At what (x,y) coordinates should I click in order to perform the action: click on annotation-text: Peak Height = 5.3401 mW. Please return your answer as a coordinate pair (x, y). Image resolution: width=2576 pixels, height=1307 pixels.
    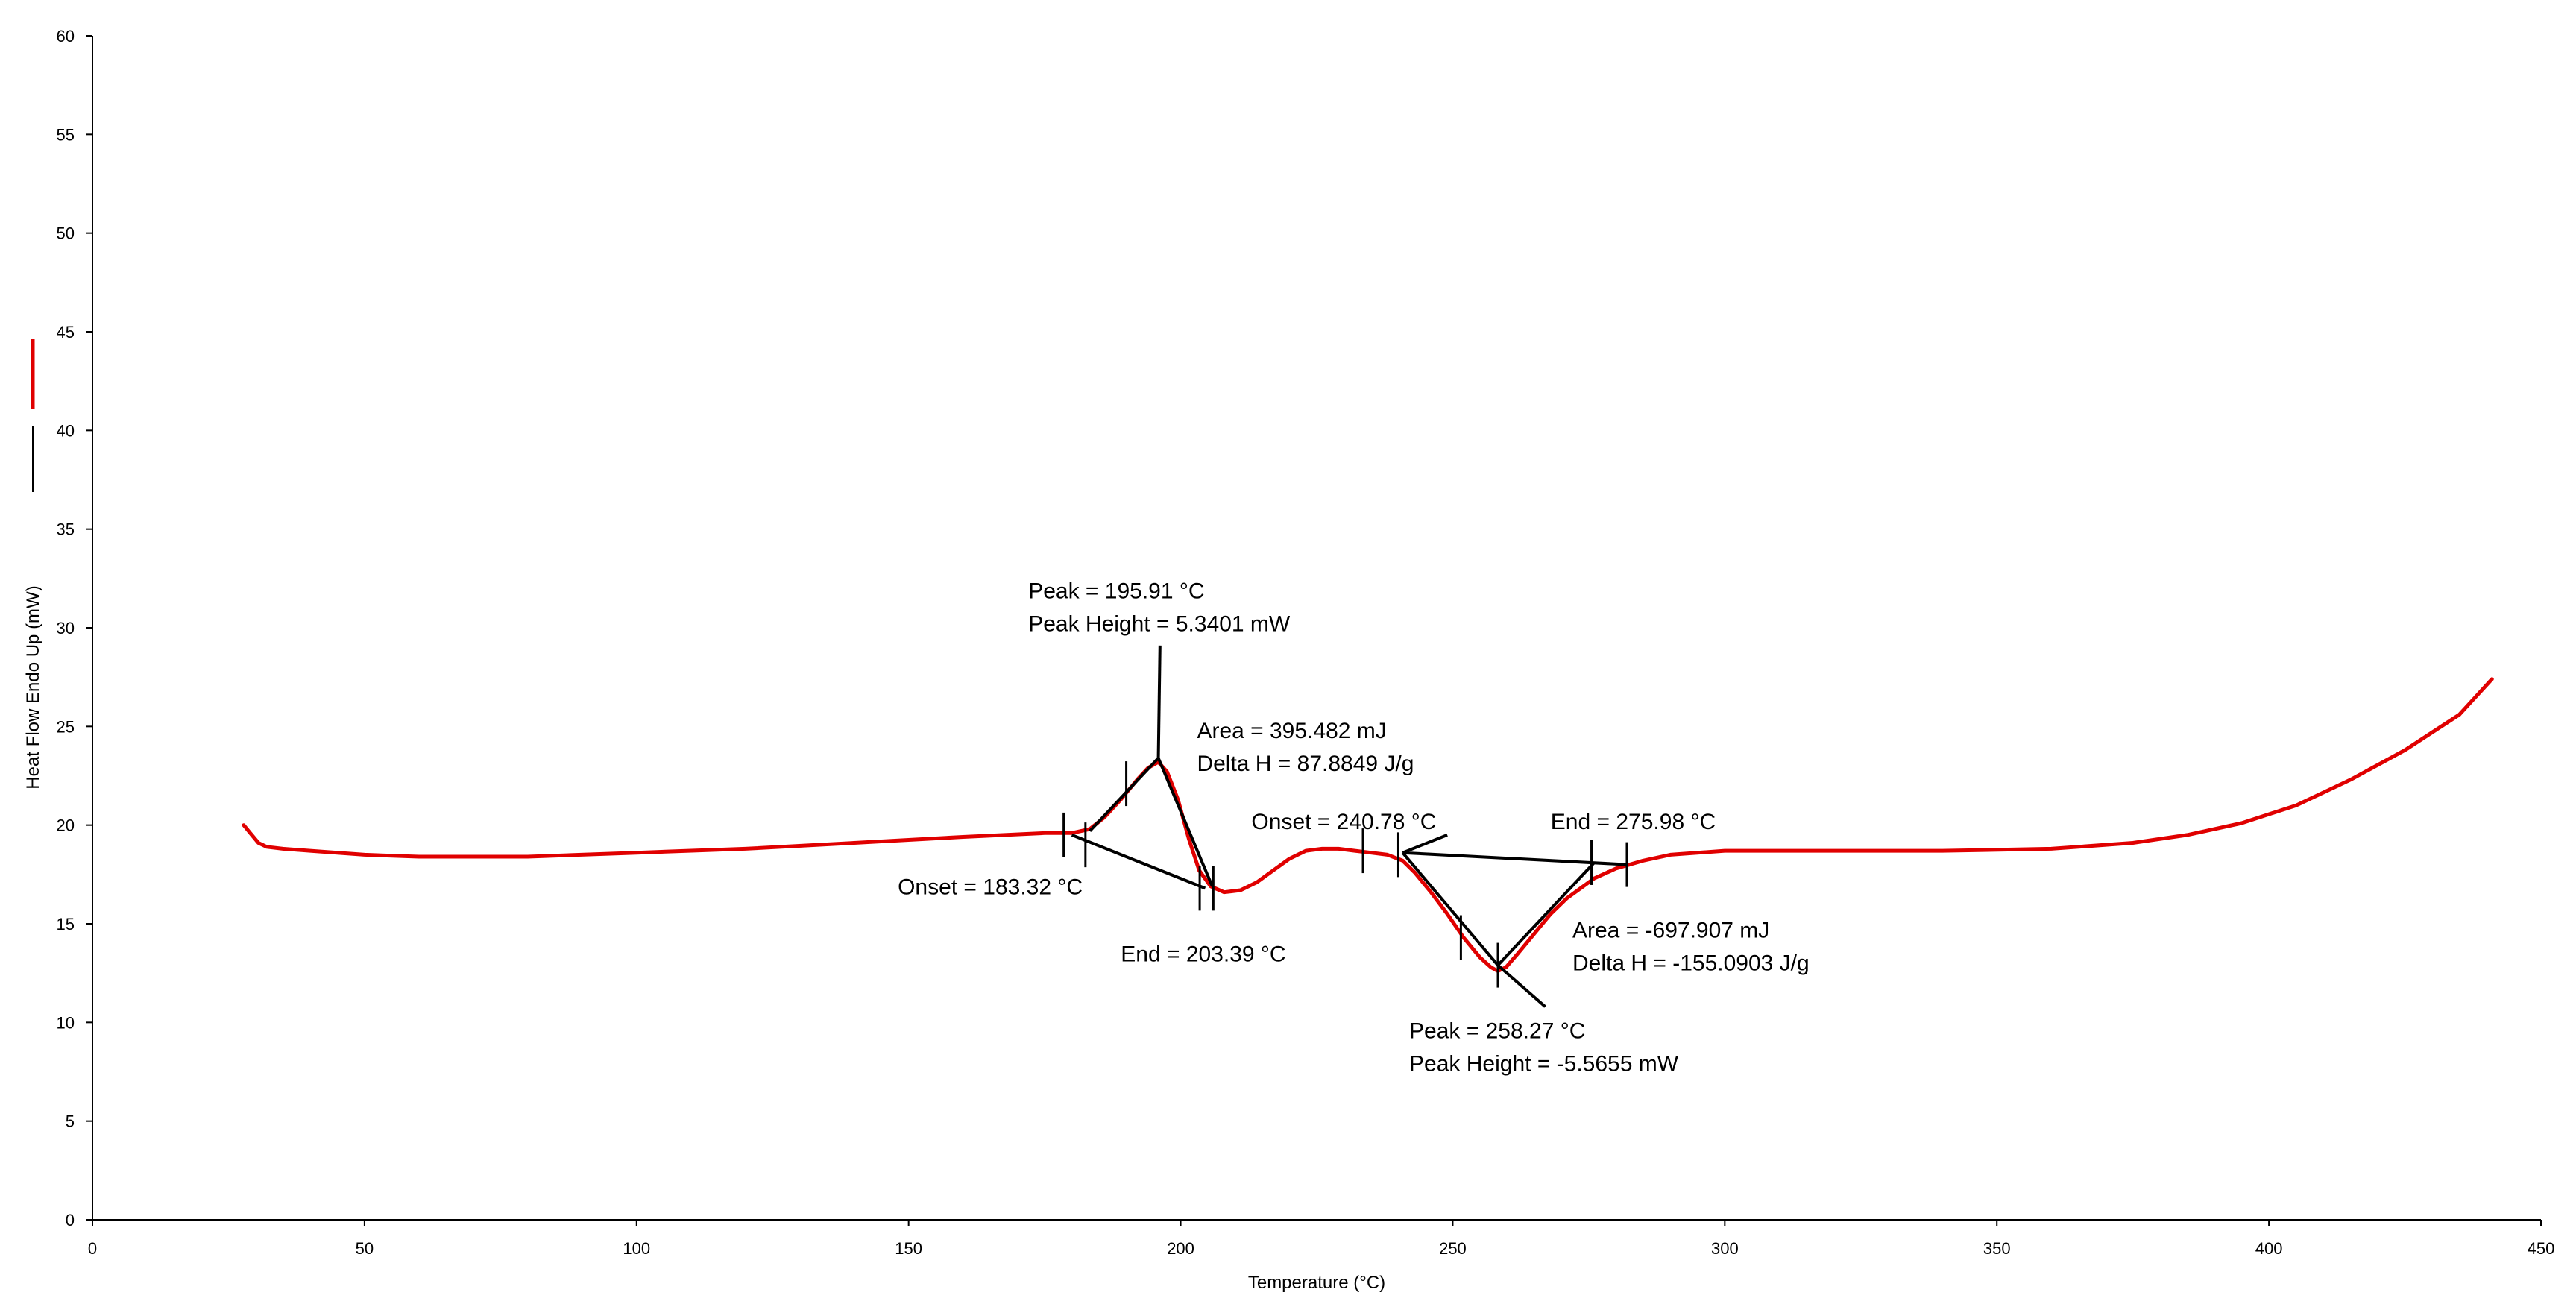
    Looking at the image, I should click on (1159, 623).